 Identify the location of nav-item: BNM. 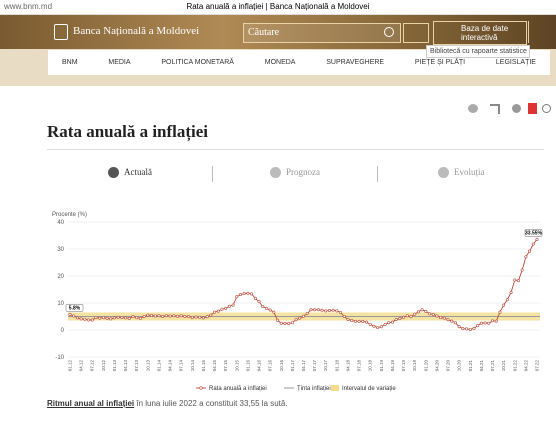
(70, 62).